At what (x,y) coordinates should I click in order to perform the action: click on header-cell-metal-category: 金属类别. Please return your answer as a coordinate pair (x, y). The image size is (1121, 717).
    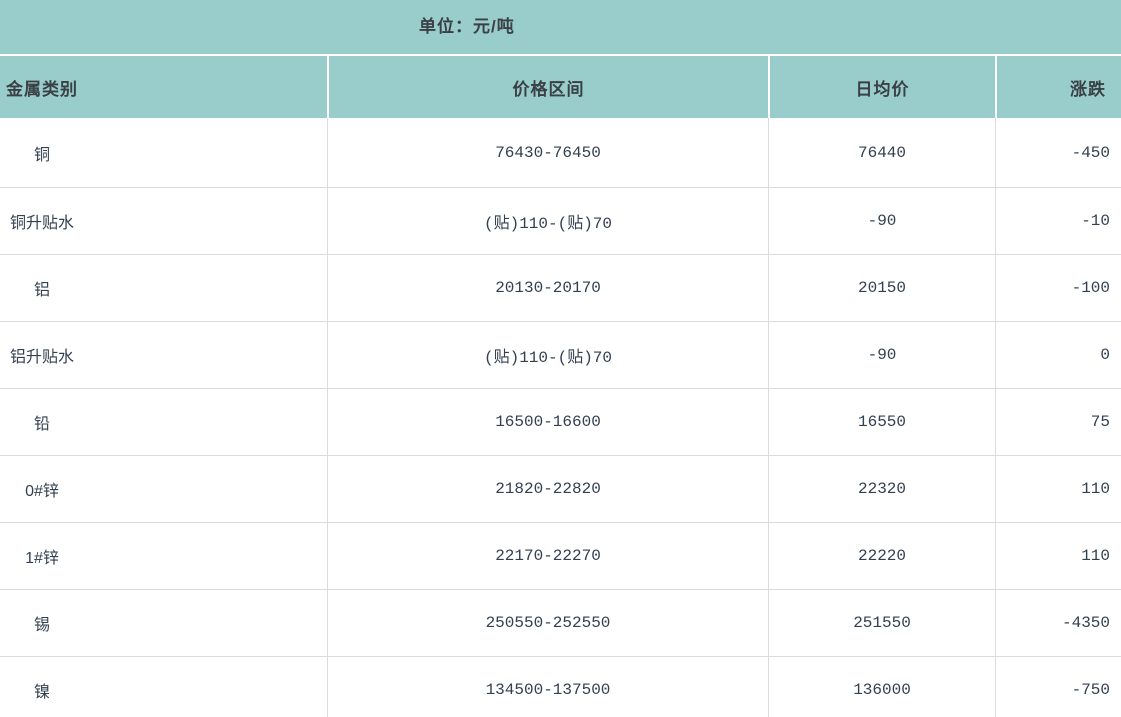
    Looking at the image, I should click on (163, 87).